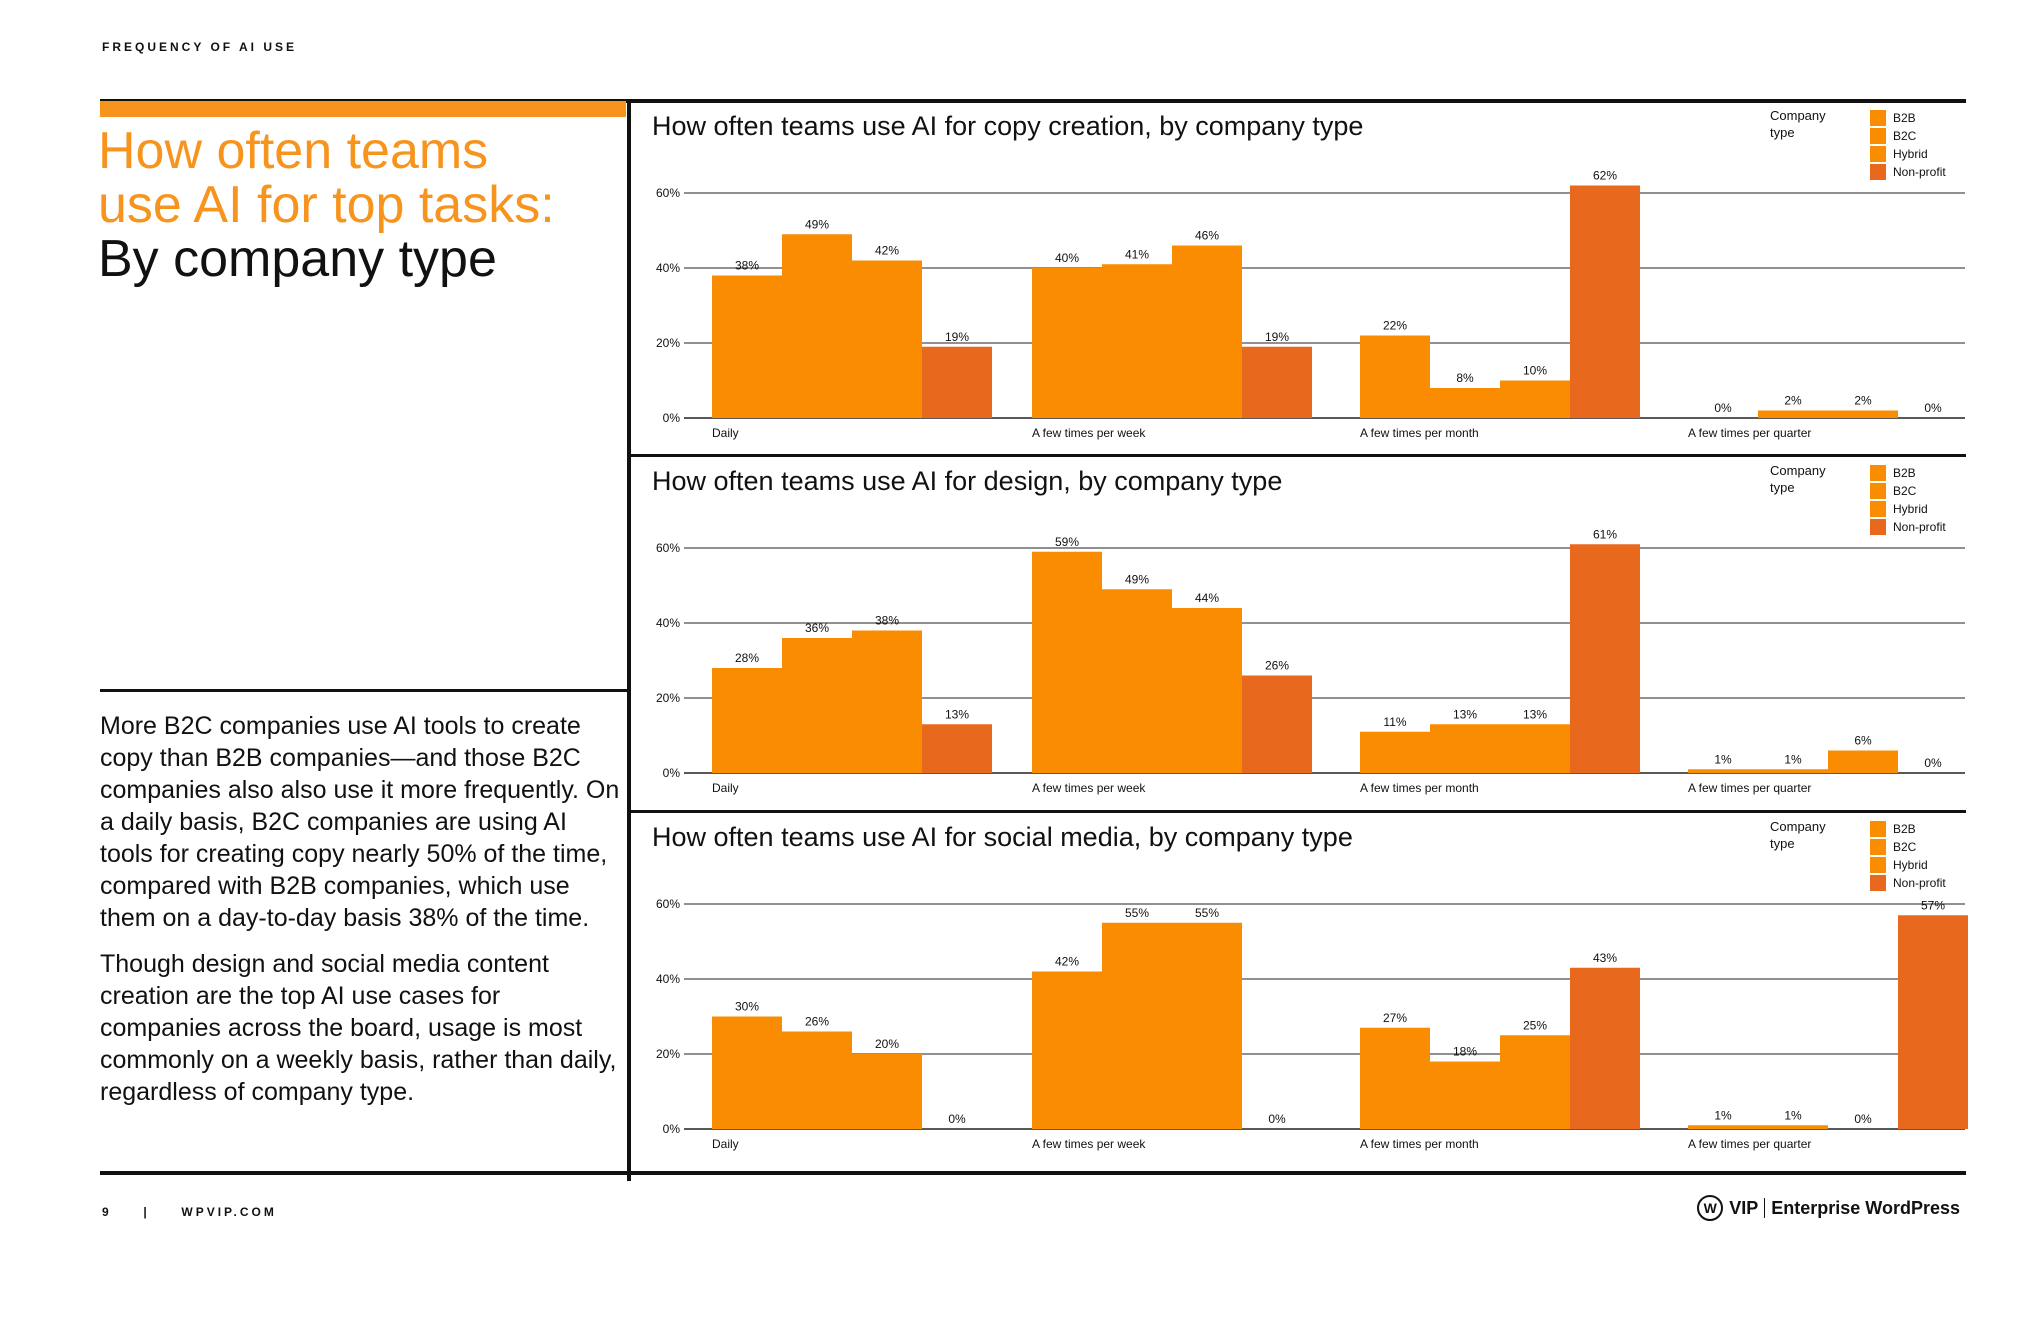 This screenshot has height=1320, width=2040. What do you see at coordinates (293, 151) in the screenshot?
I see `headline-line-1: How often teams` at bounding box center [293, 151].